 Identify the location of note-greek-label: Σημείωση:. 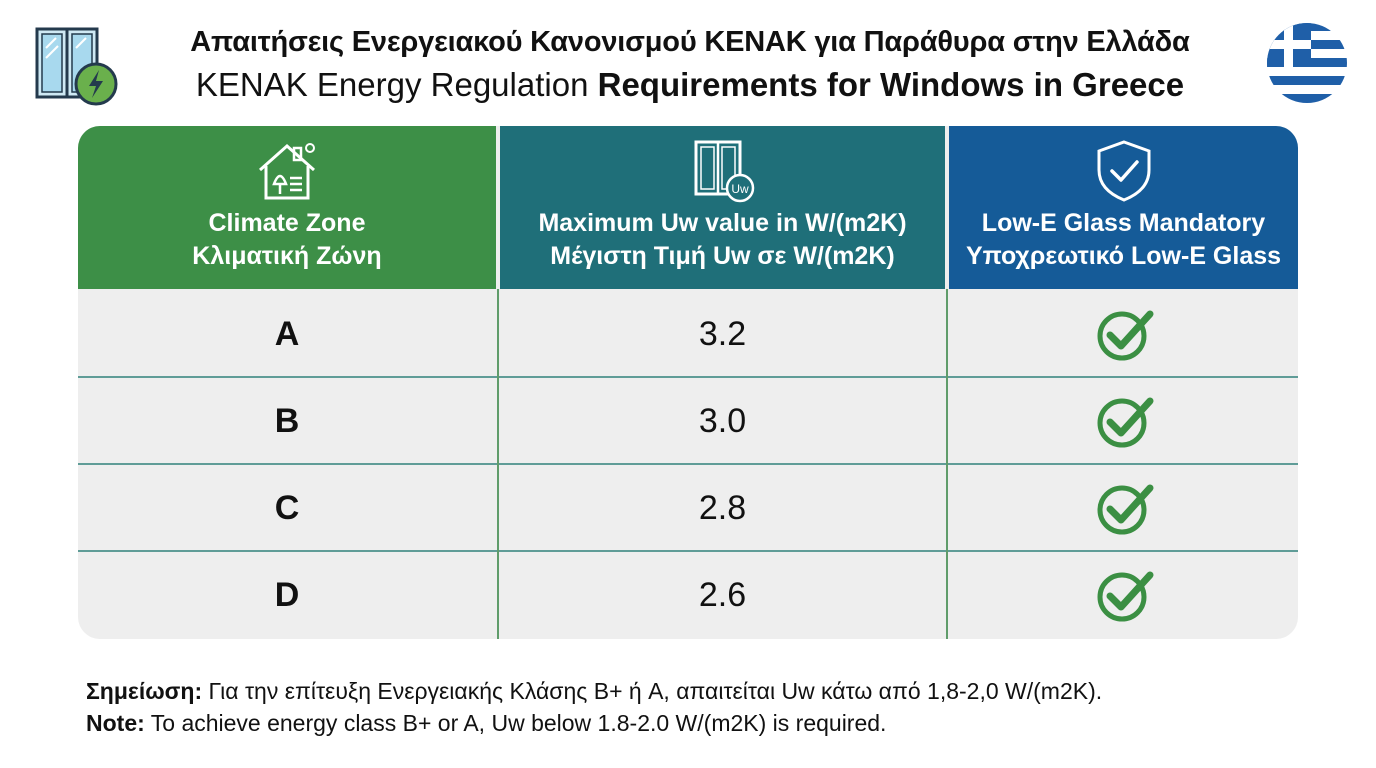
(144, 691).